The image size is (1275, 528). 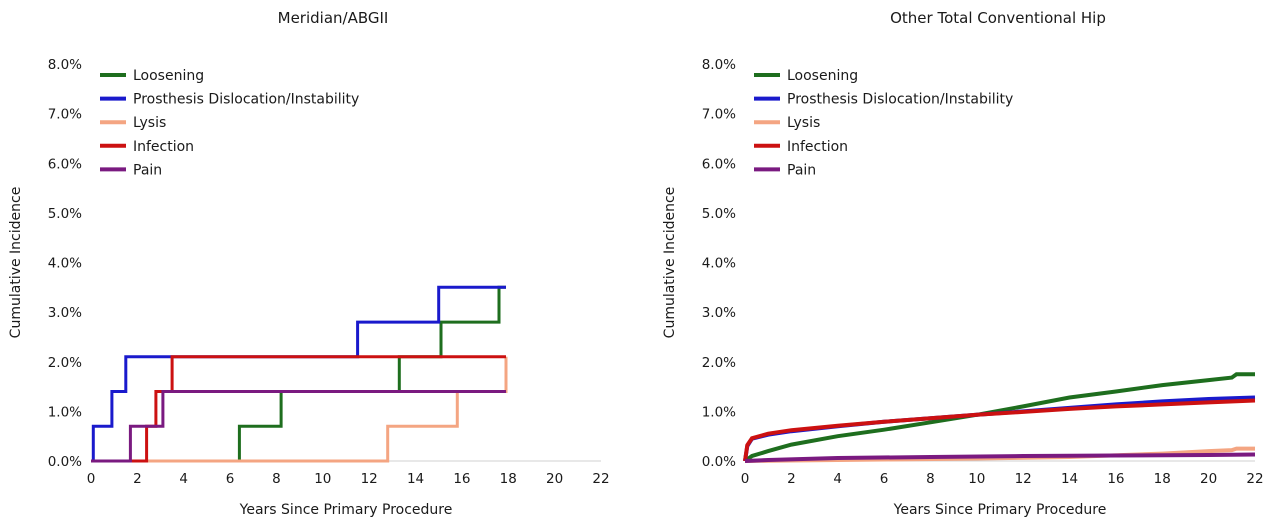 What do you see at coordinates (333, 18) in the screenshot?
I see `chart-title: Meridian/ABGII` at bounding box center [333, 18].